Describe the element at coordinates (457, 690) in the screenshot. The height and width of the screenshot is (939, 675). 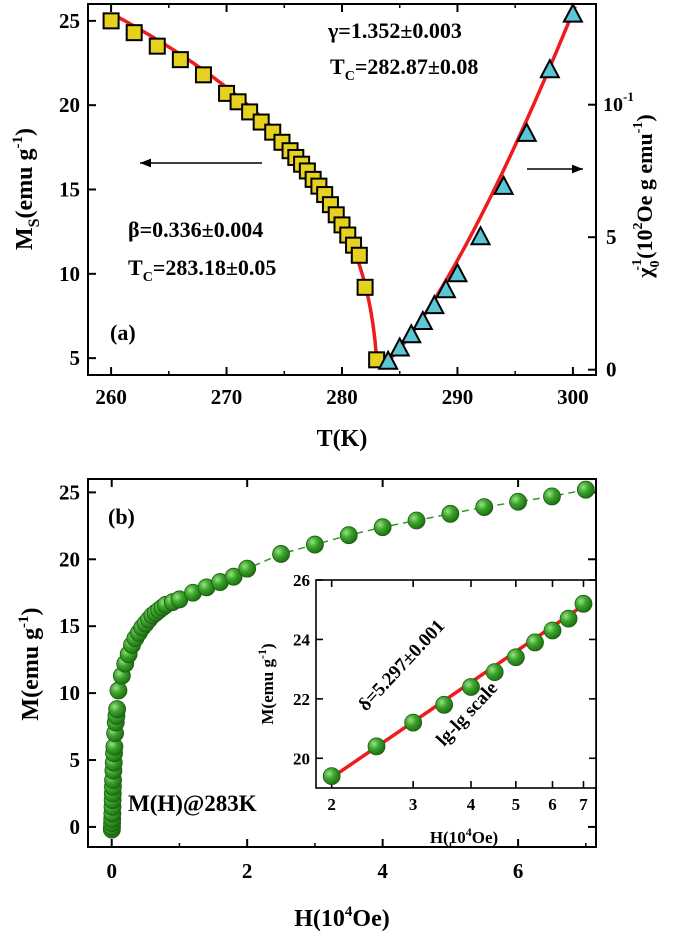
I see `inset-data-points` at that location.